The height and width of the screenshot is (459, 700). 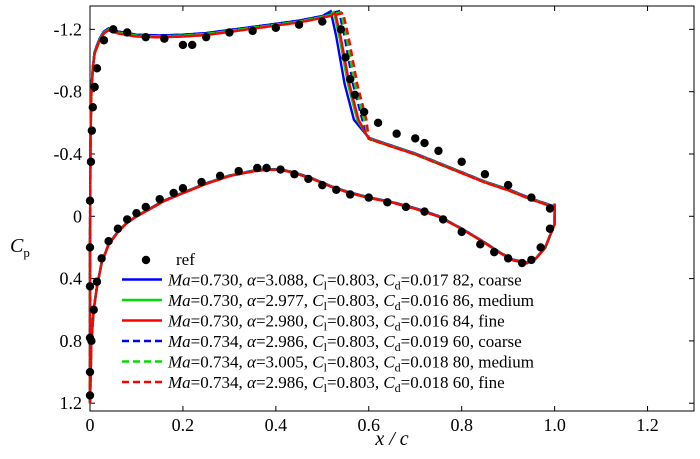 What do you see at coordinates (276, 425) in the screenshot?
I see `x-tick-label: 0.4` at bounding box center [276, 425].